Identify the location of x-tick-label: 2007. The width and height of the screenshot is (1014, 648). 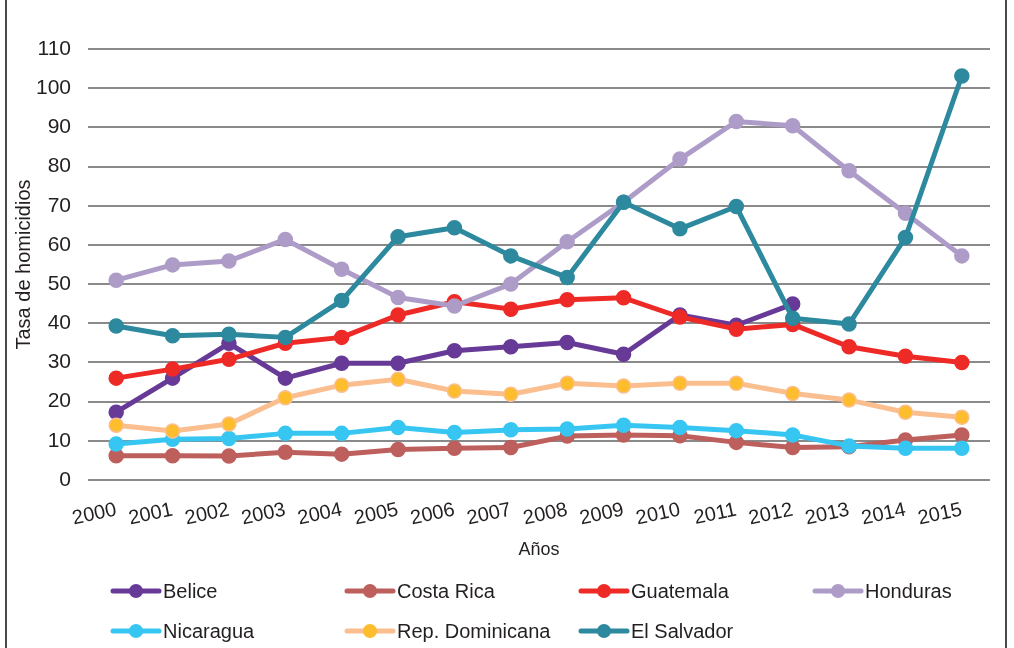
(488, 513).